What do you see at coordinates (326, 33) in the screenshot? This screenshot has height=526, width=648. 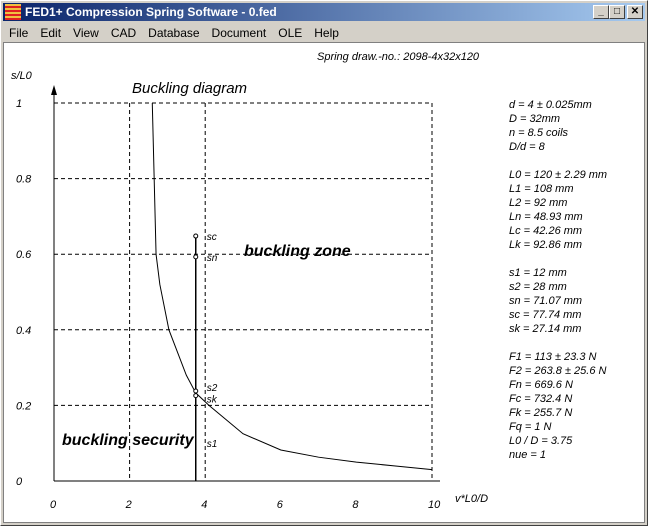 I see `menu-help: Help` at bounding box center [326, 33].